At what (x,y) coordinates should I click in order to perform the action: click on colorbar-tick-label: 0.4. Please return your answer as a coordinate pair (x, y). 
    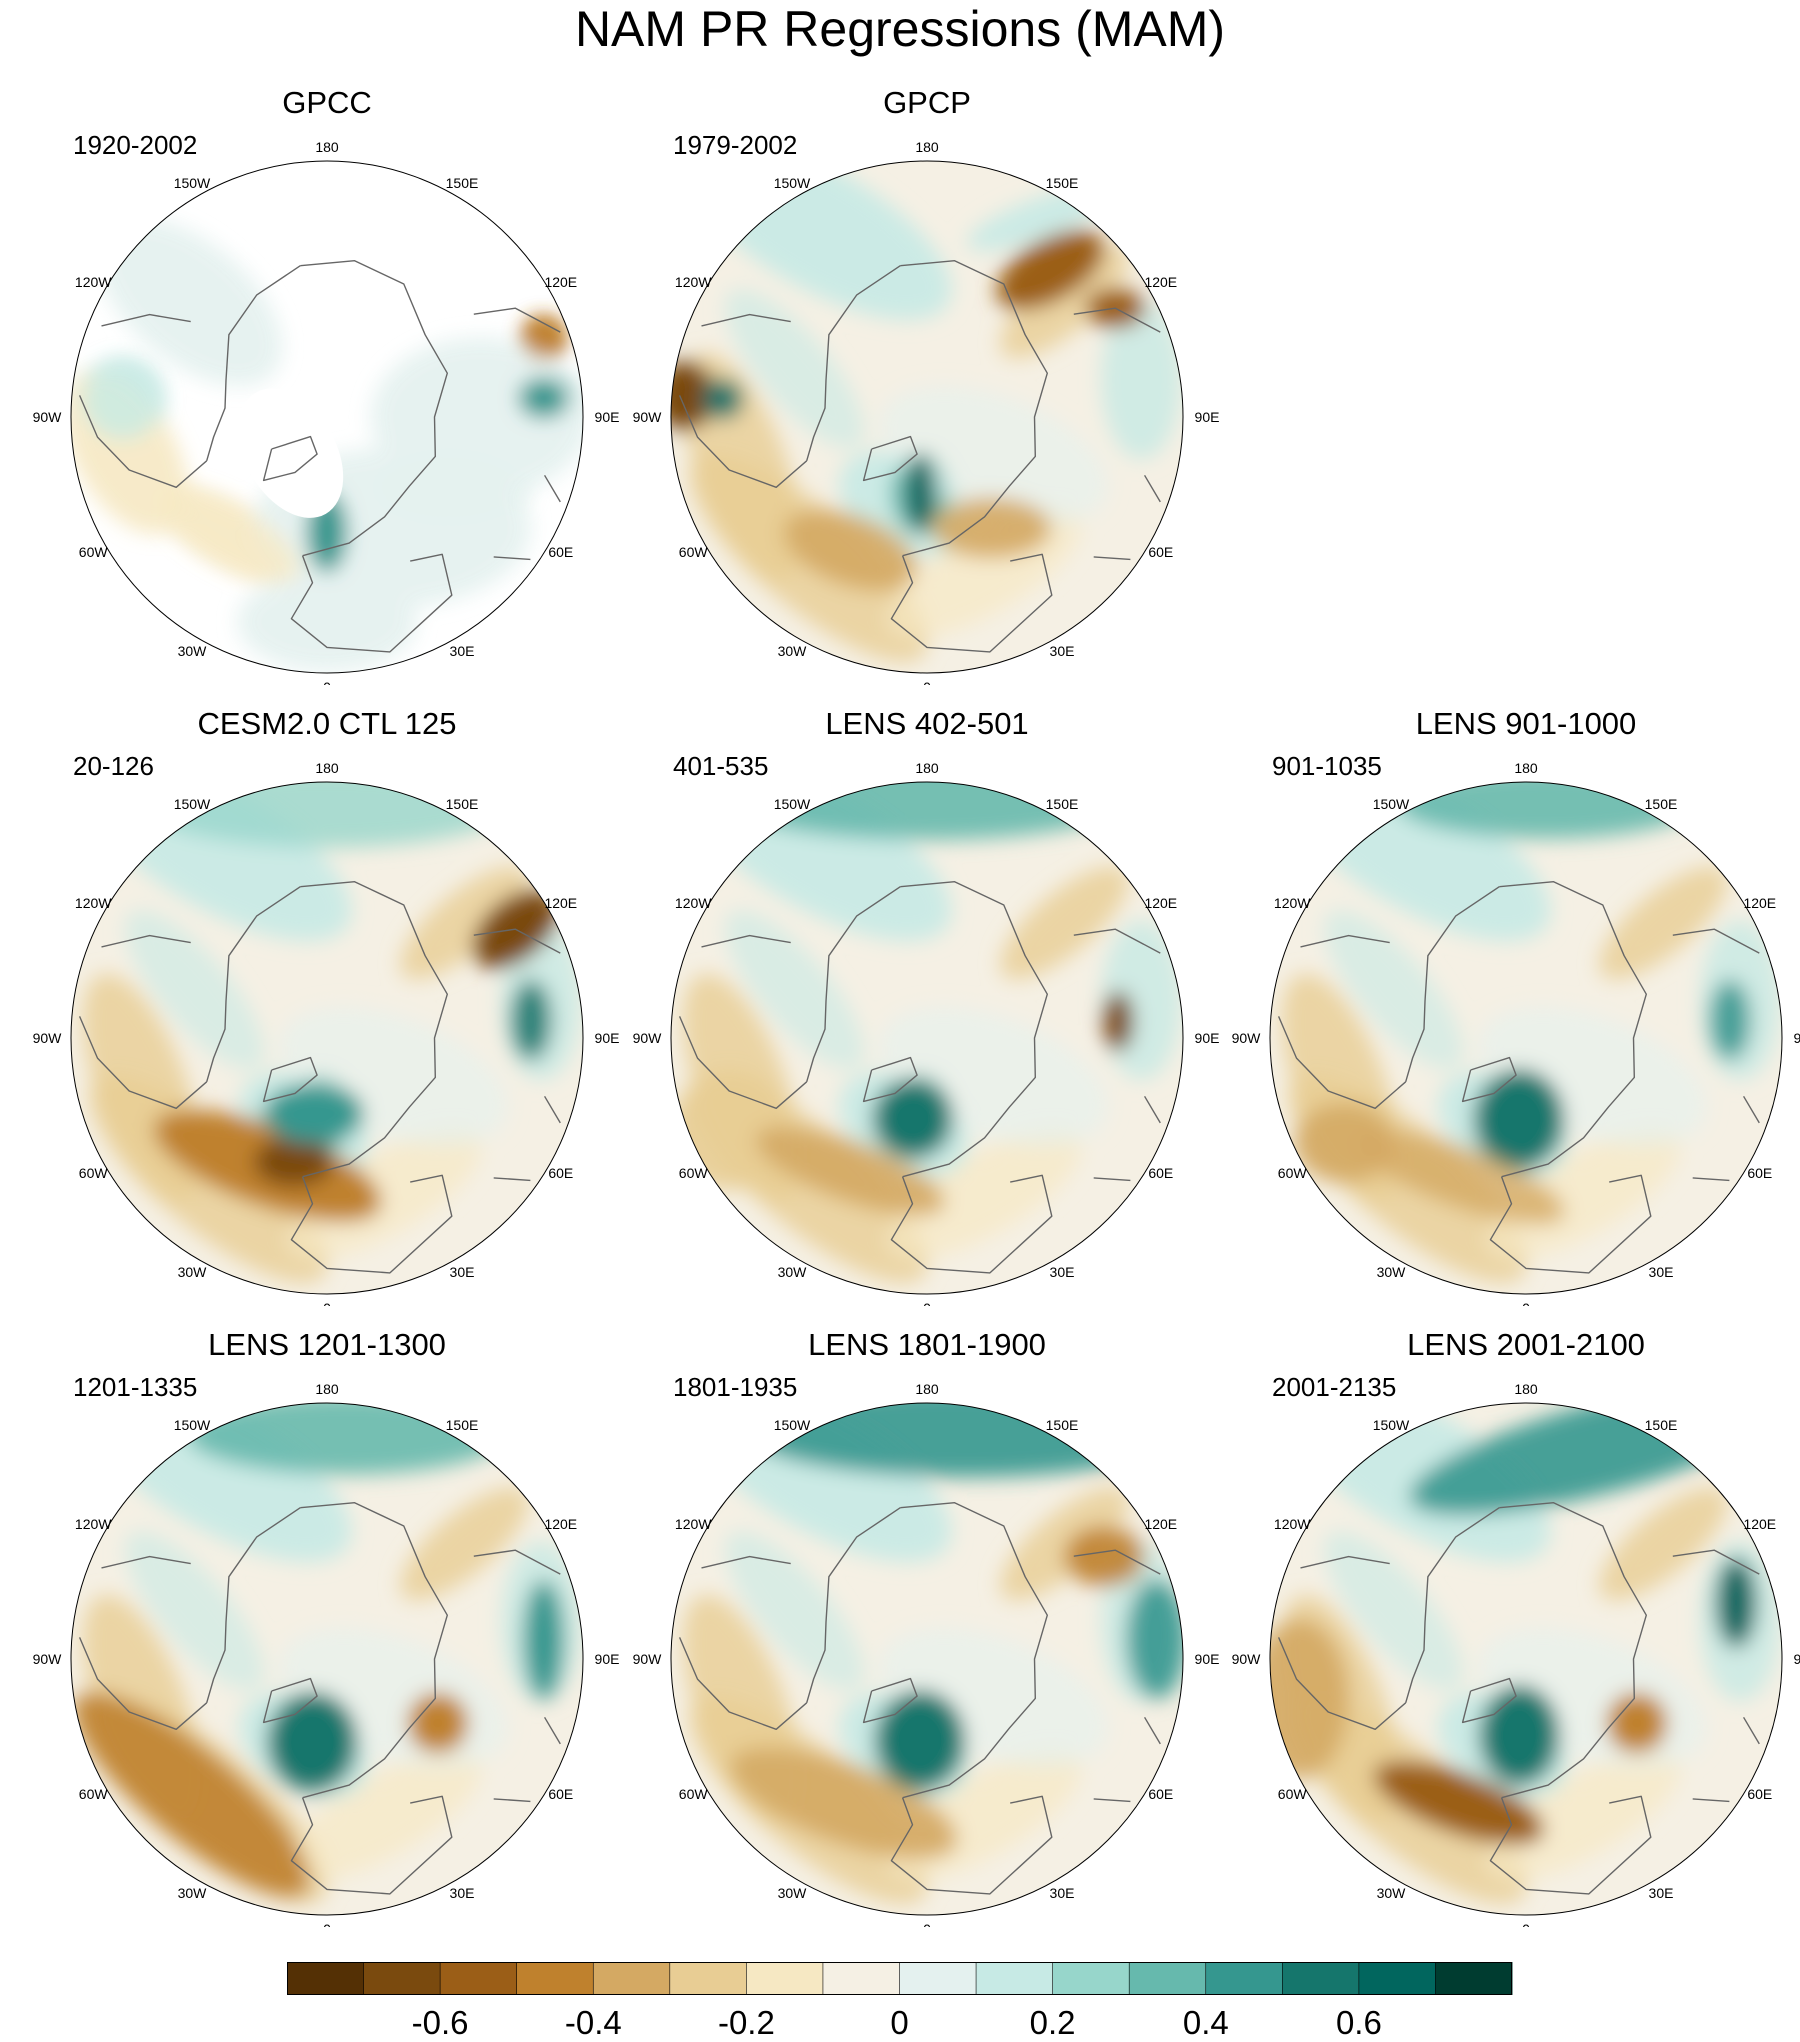
    Looking at the image, I should click on (1206, 2022).